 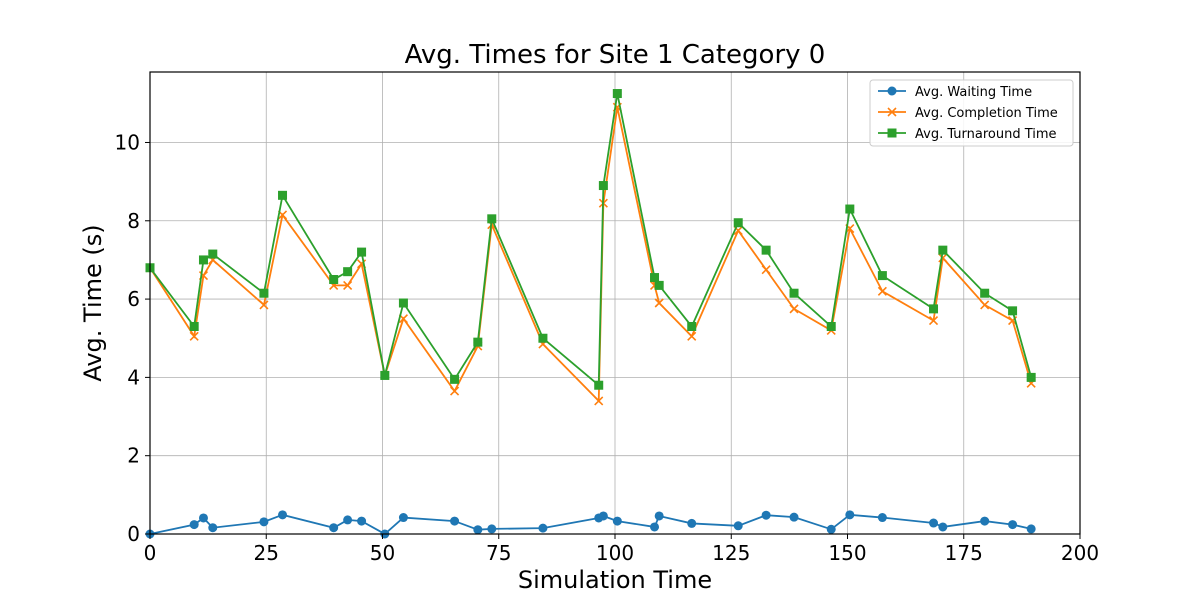 What do you see at coordinates (382, 553) in the screenshot?
I see `x-tick-label: 50` at bounding box center [382, 553].